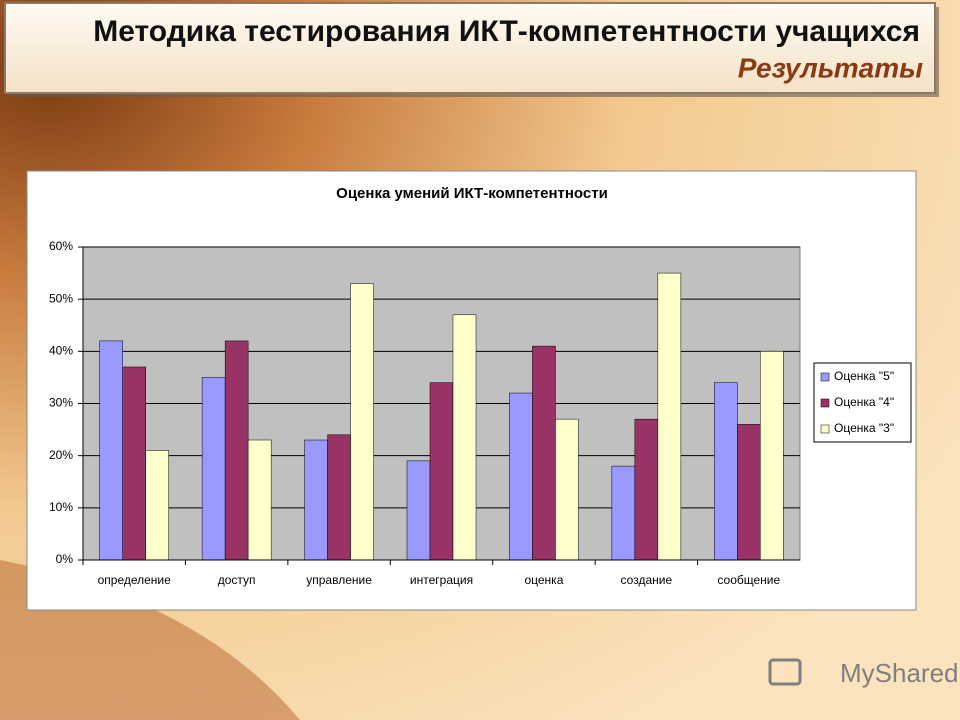  I want to click on legend-label: Оценка "4", so click(864, 402).